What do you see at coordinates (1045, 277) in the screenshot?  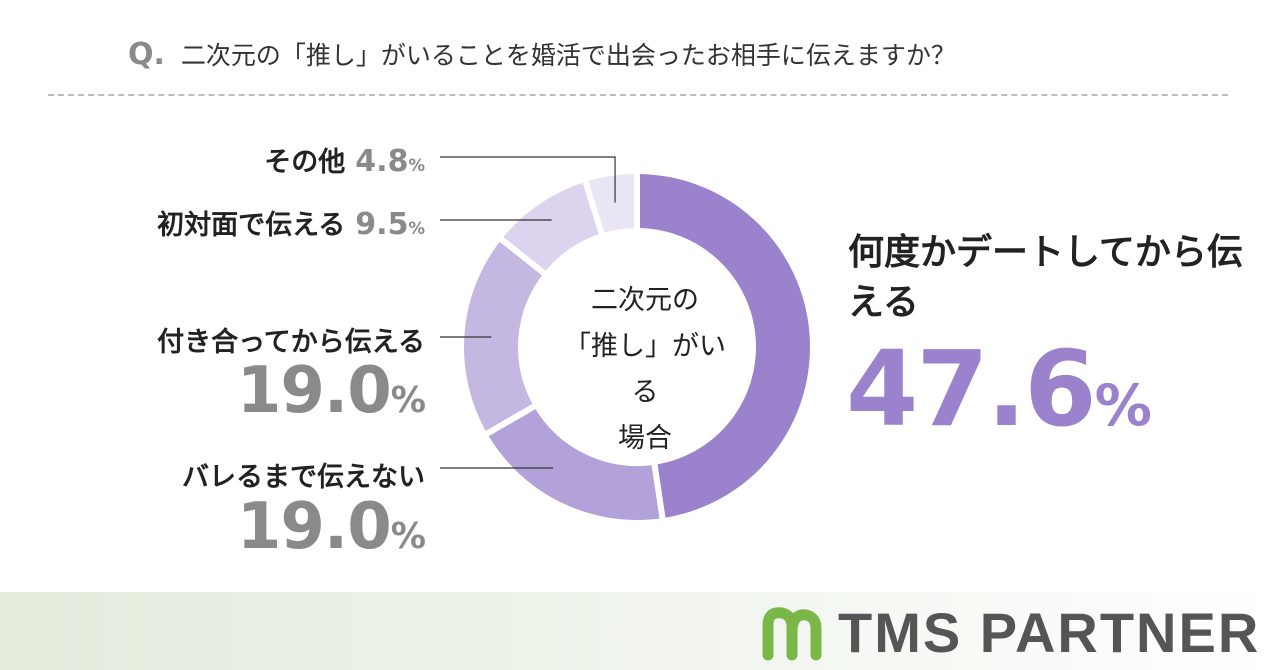 I see `label-several-dates: 何度かデートしてから伝える` at bounding box center [1045, 277].